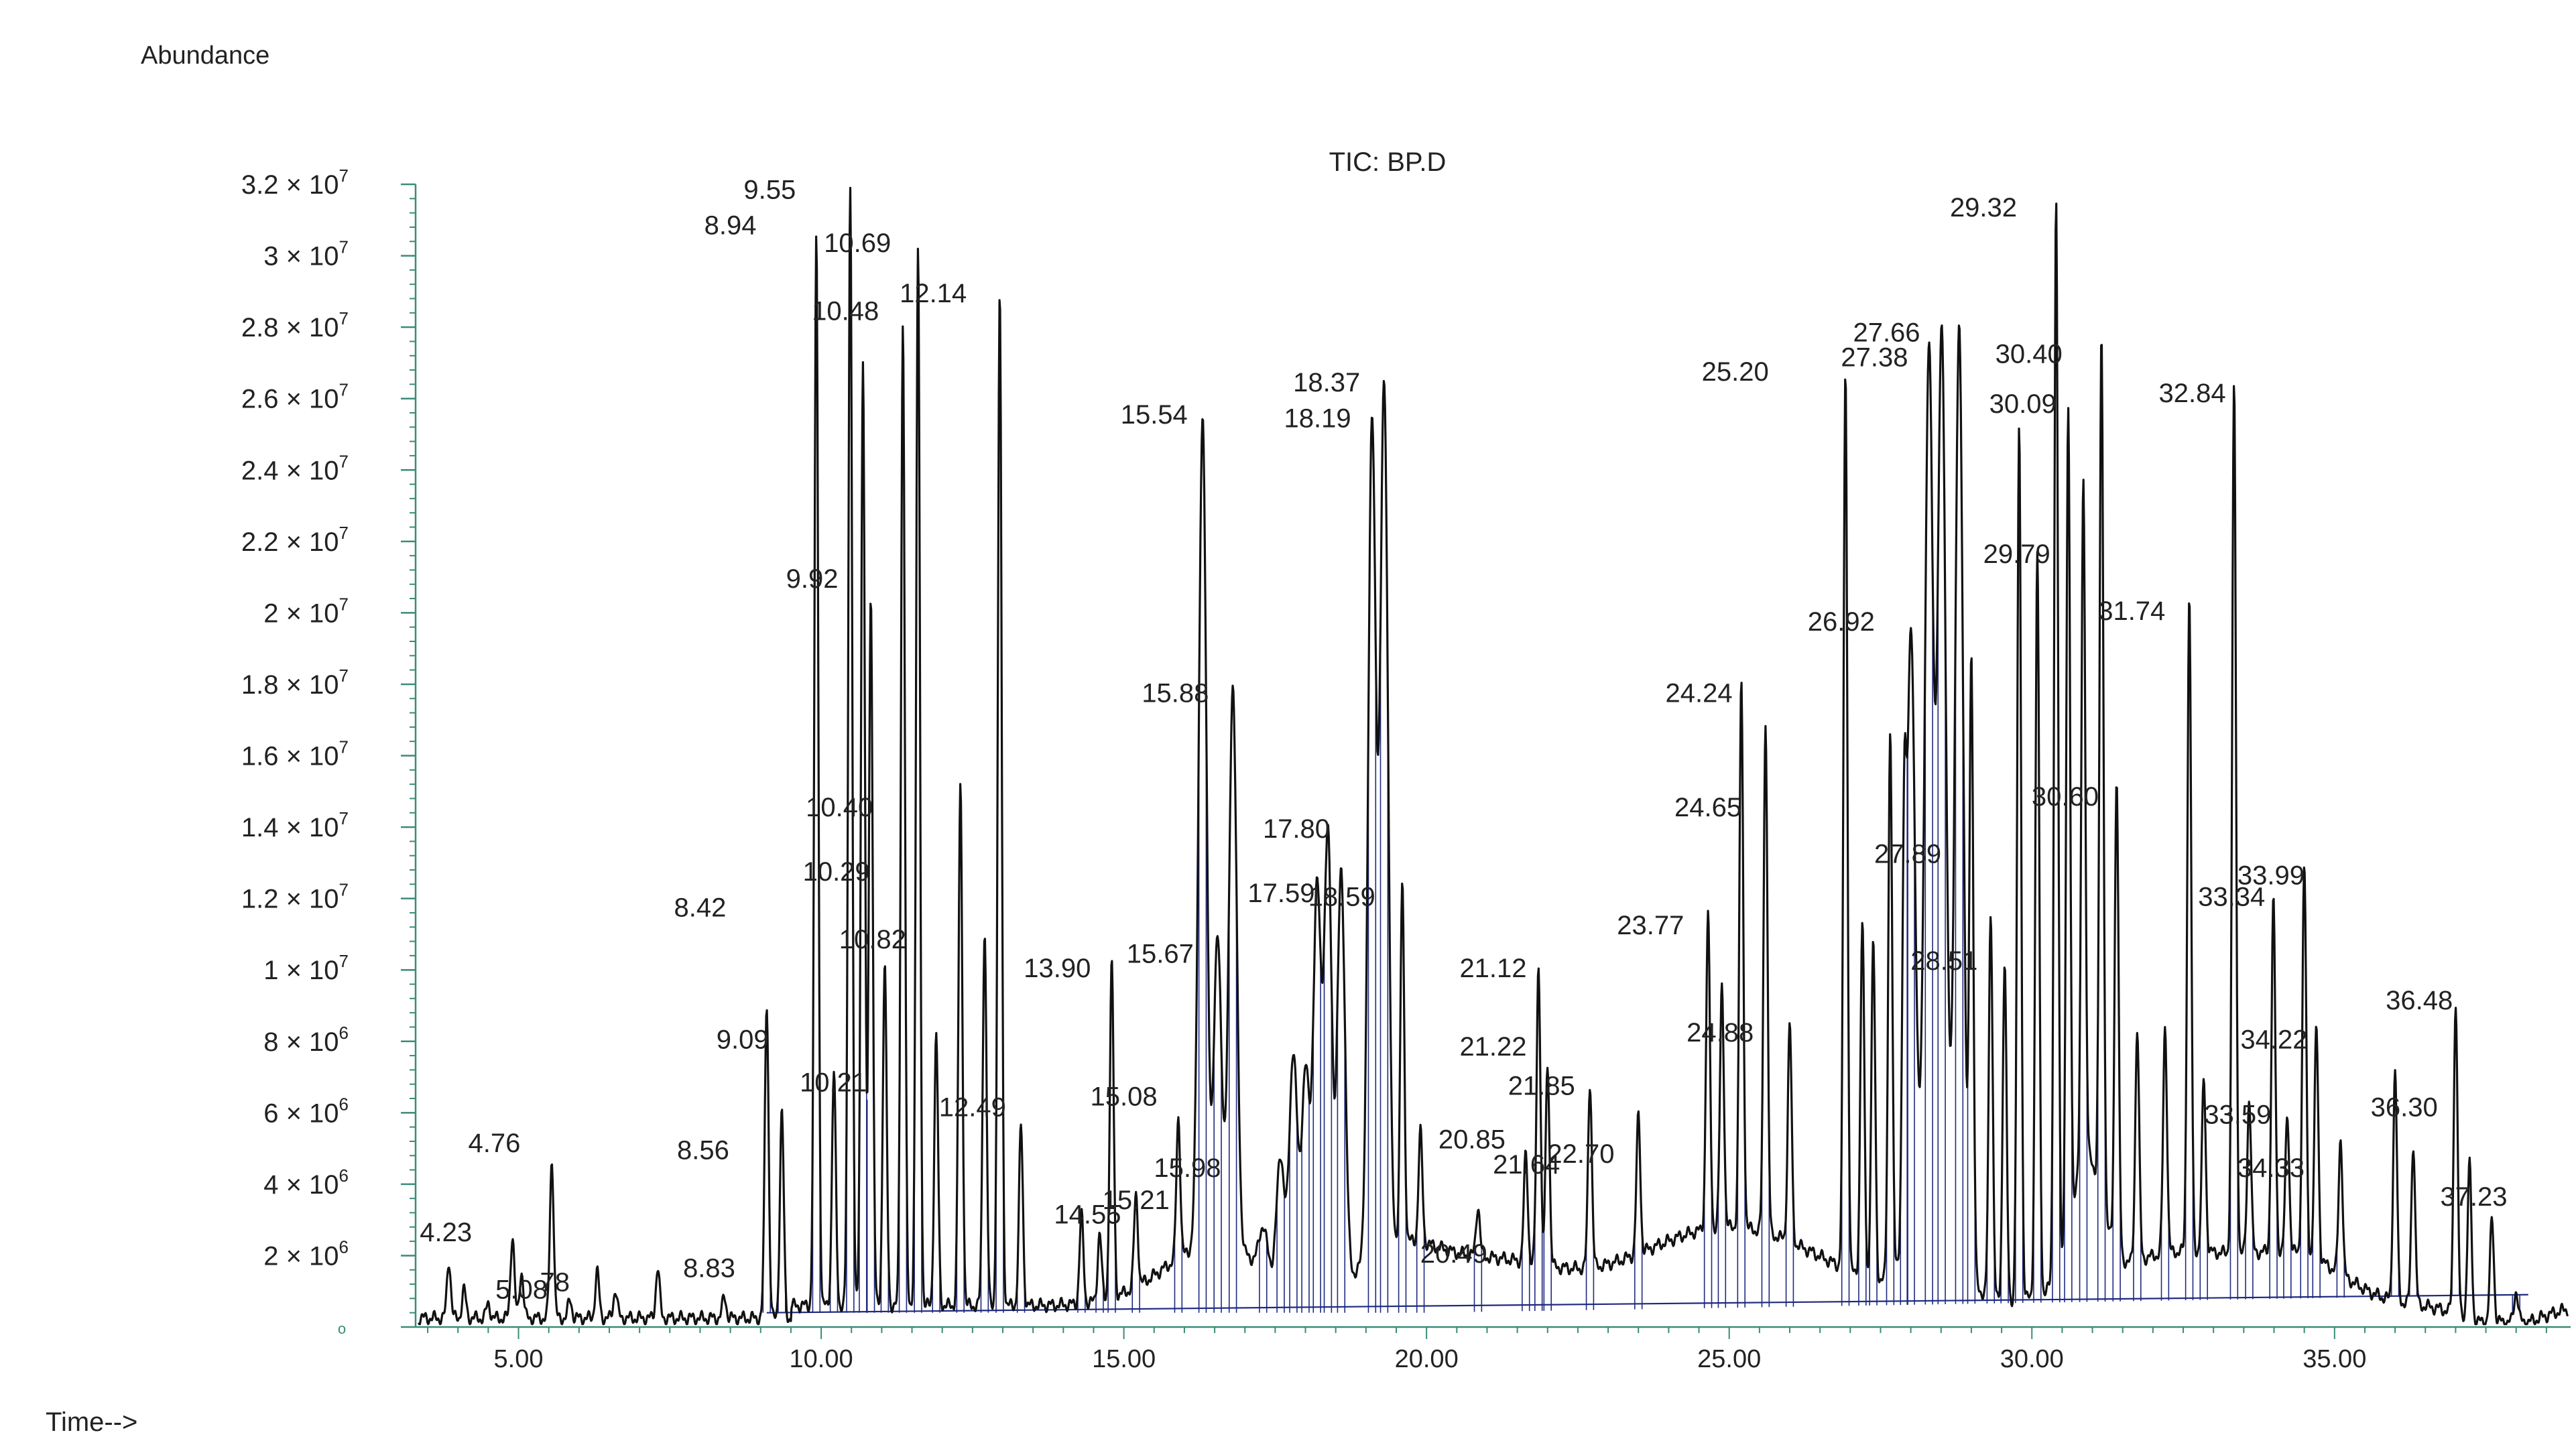 Image resolution: width=2576 pixels, height=1451 pixels. I want to click on peak-label: 9.92, so click(813, 579).